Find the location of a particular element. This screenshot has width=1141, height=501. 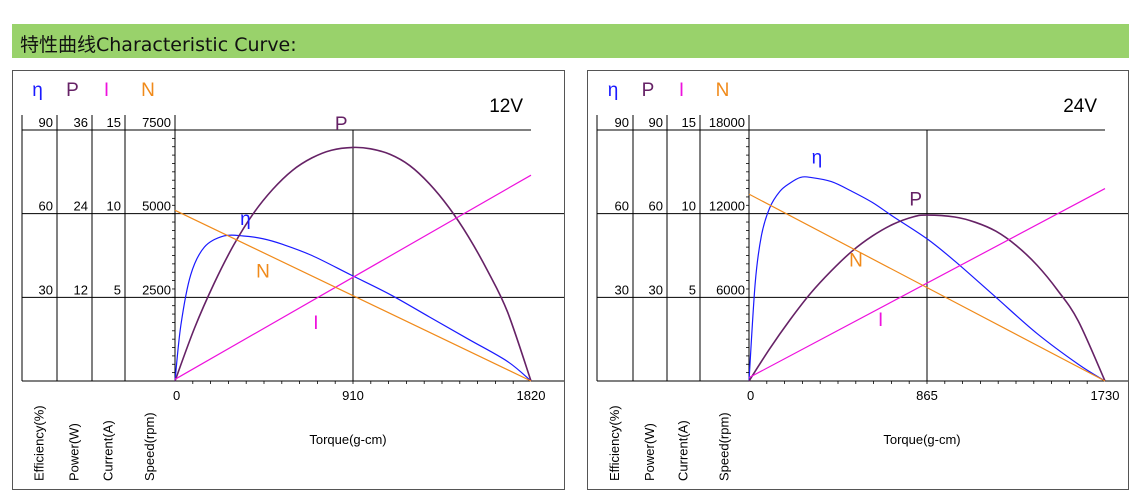

axis-tick-label: 12 is located at coordinates (81, 289).